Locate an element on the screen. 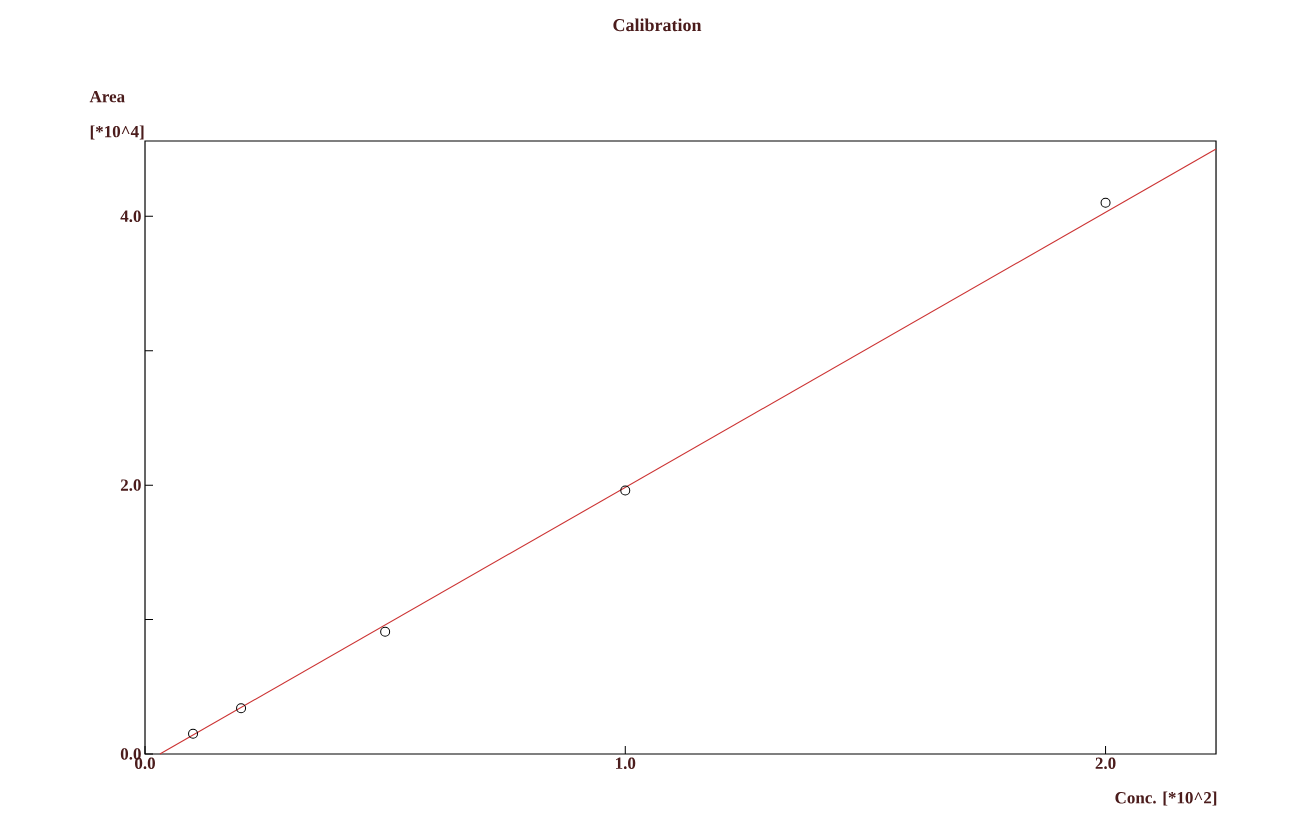 This screenshot has width=1297, height=814. chart-title: Calibration is located at coordinates (657, 25).